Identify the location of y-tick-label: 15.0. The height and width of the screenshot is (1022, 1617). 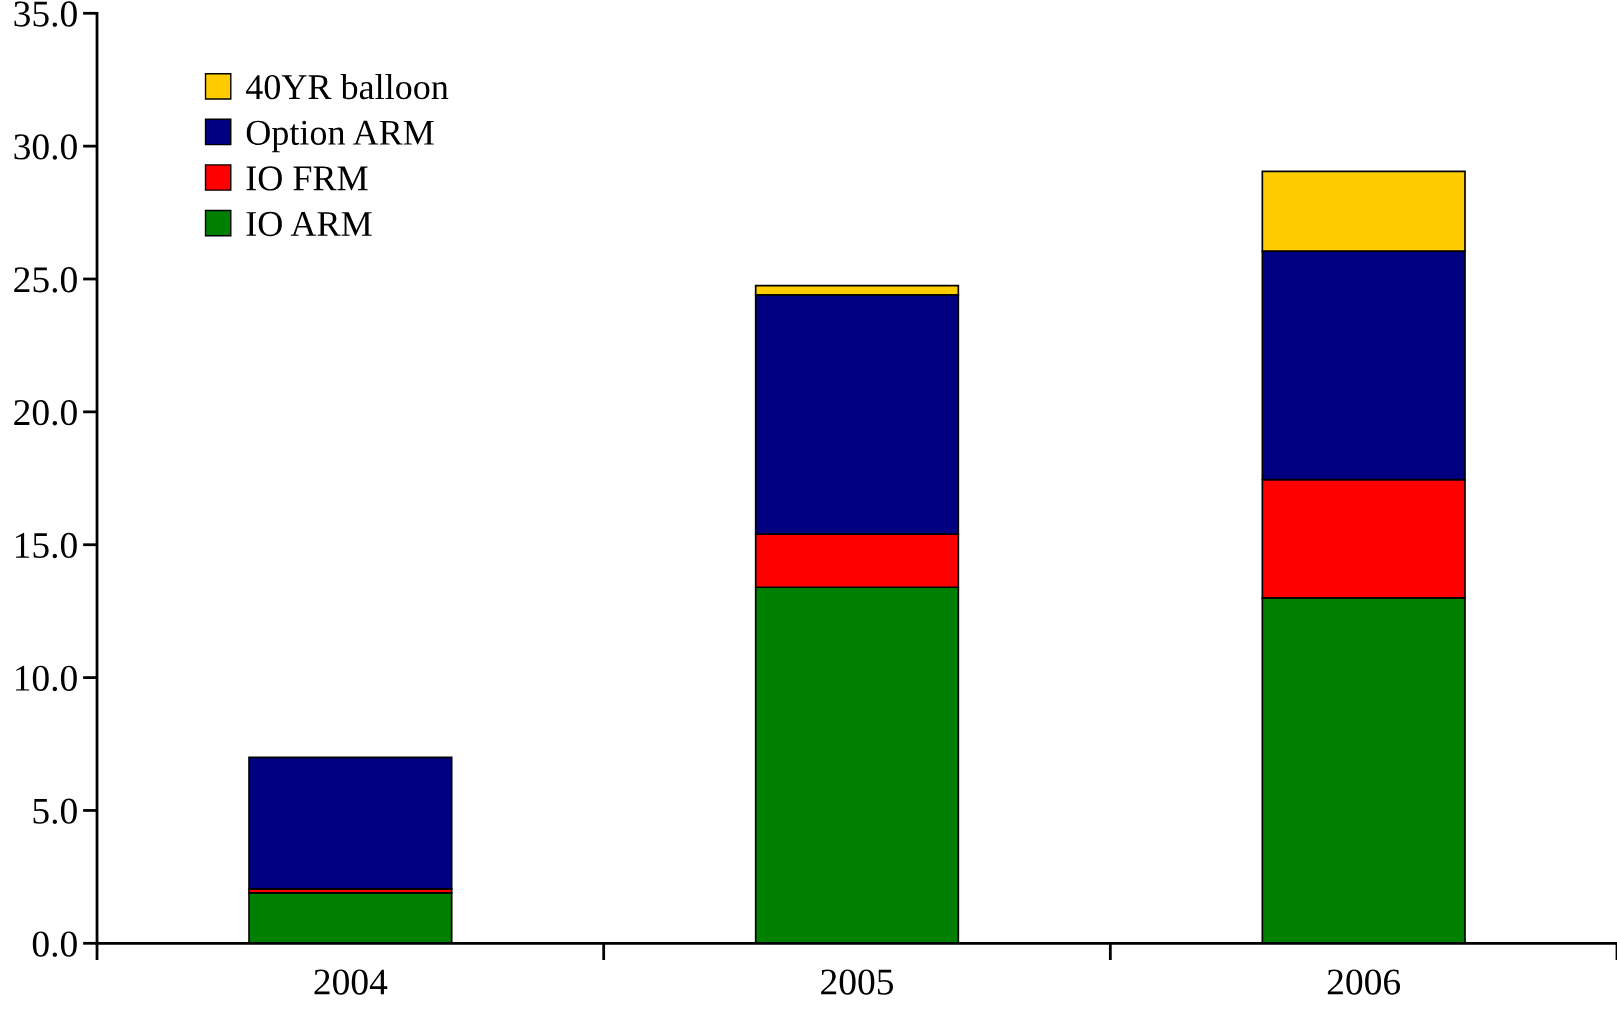
(46, 545).